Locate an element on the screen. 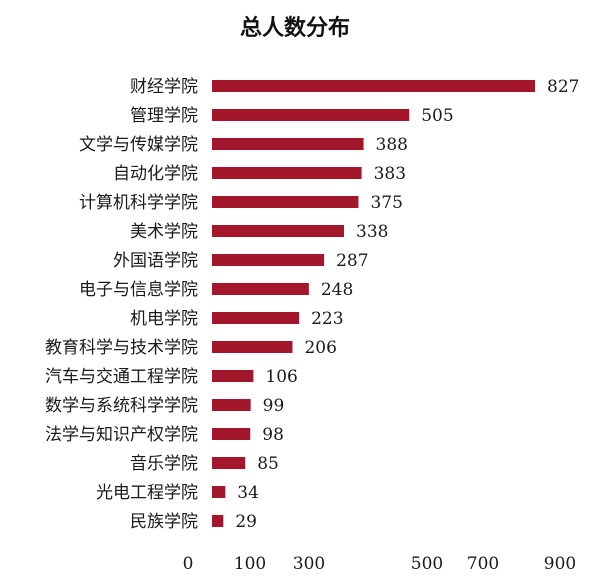 This screenshot has width=590, height=579. category-label-13: 音乐学院 is located at coordinates (164, 464).